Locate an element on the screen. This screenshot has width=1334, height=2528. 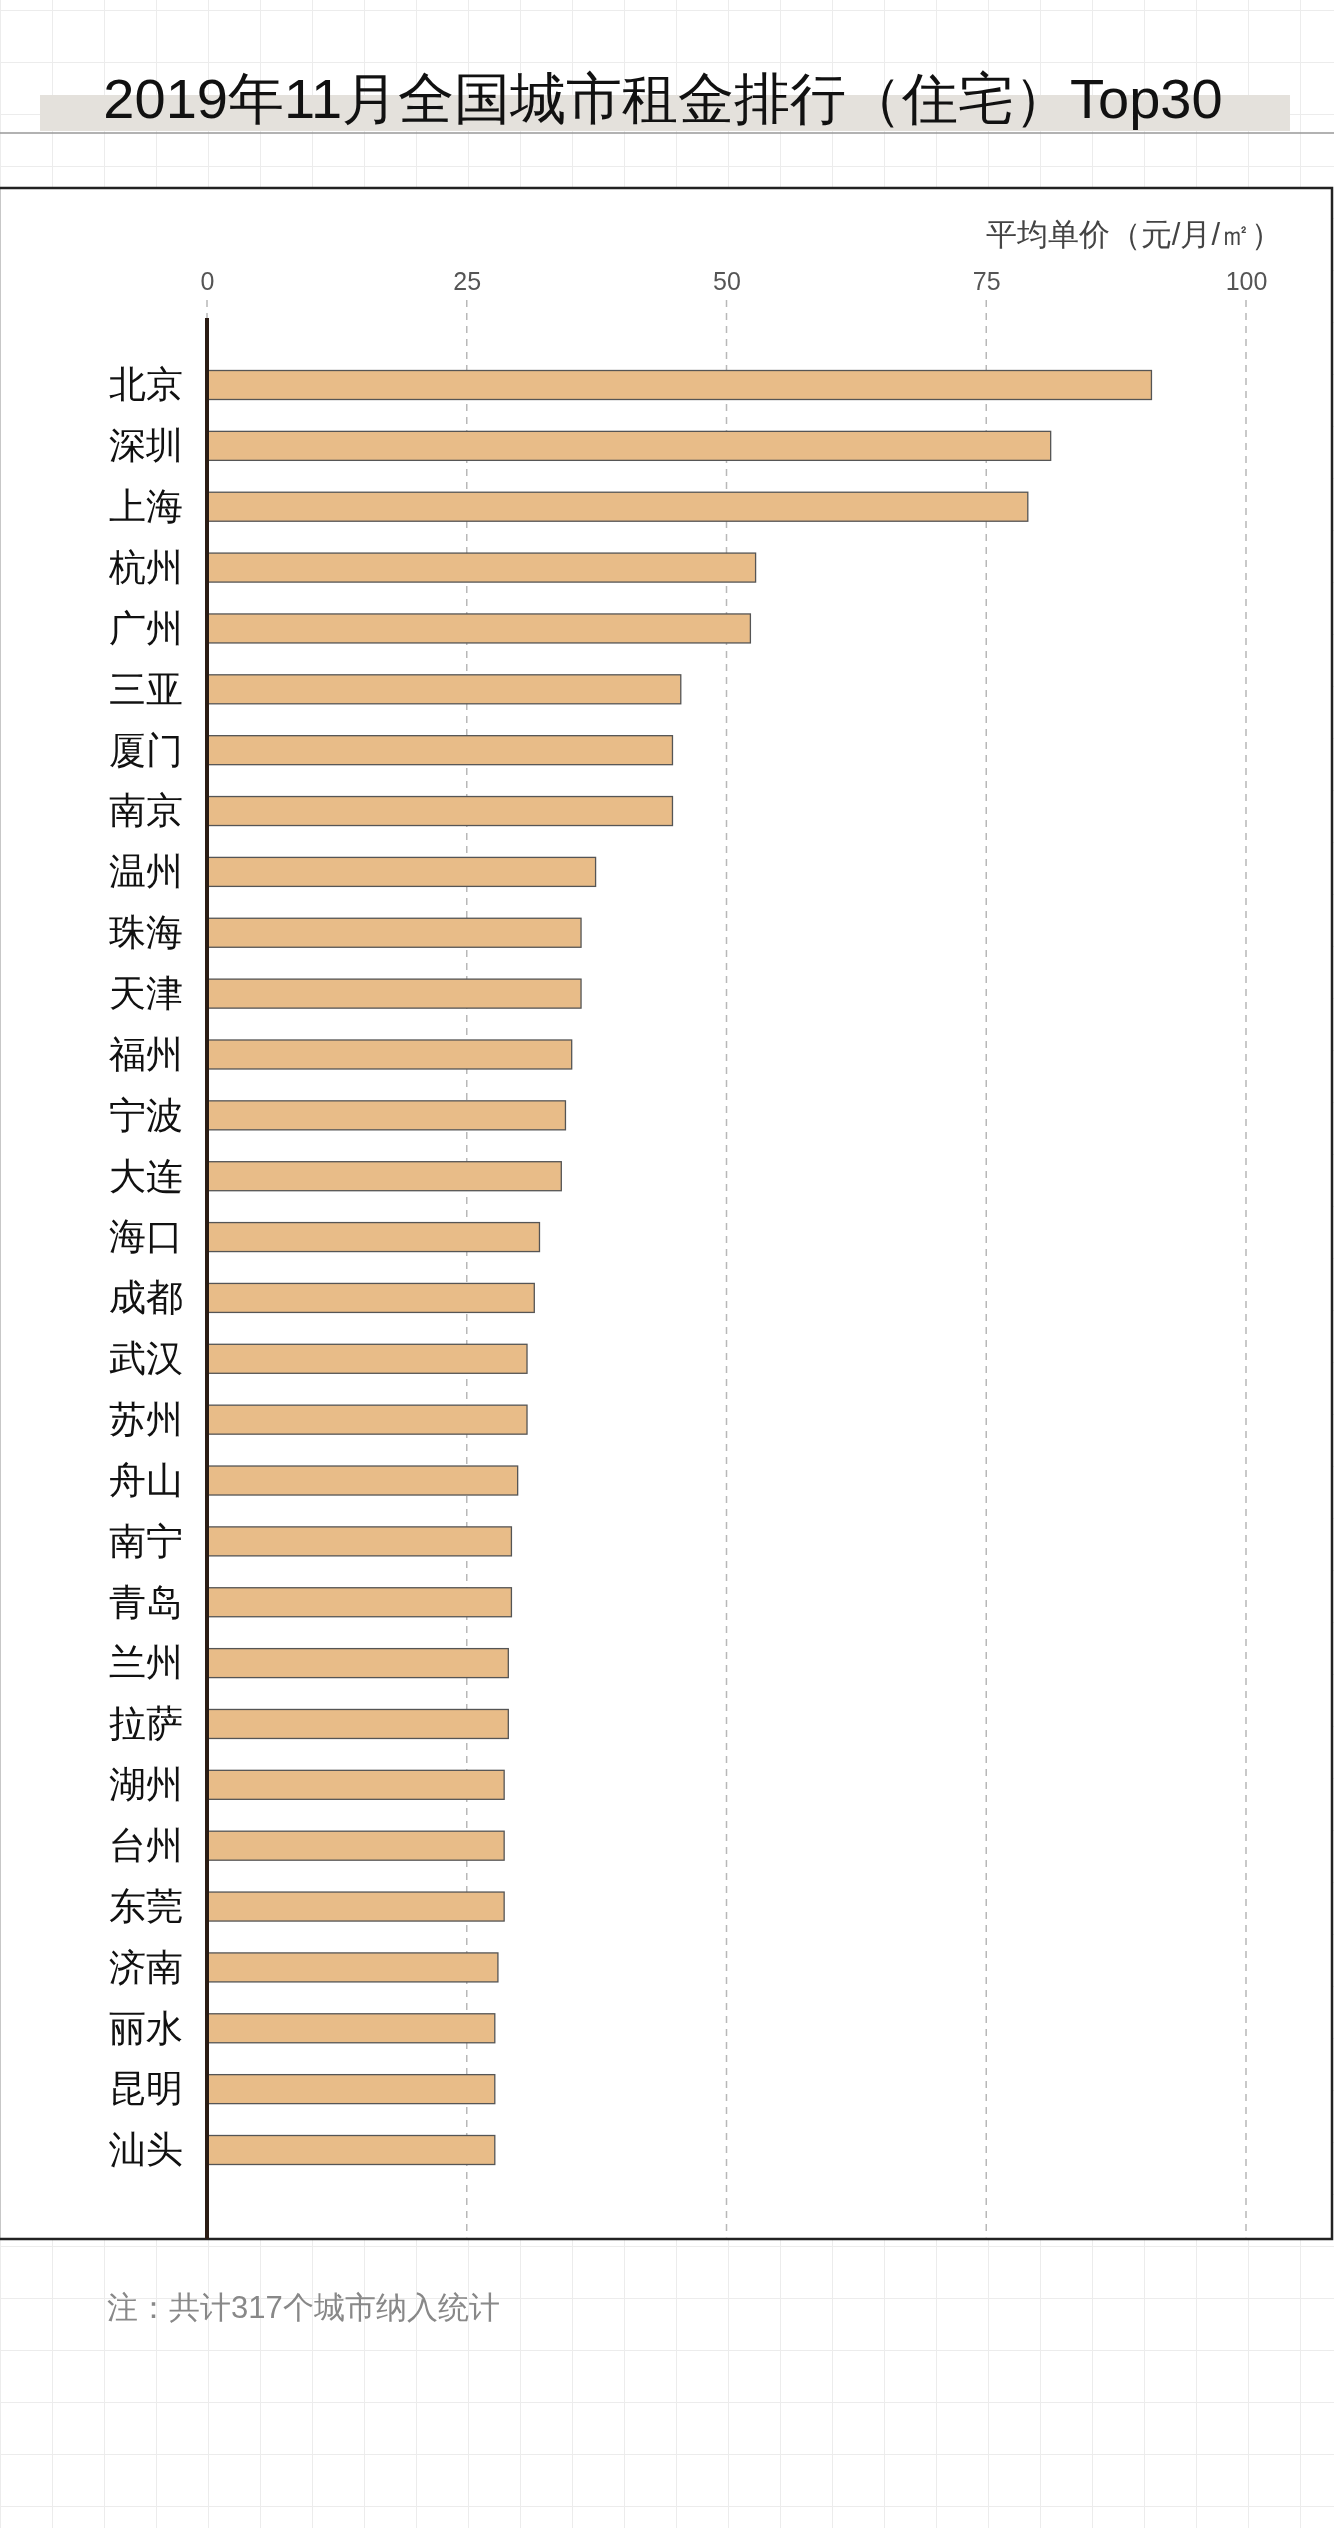
y-tick-label: 南京 is located at coordinates (146, 811).